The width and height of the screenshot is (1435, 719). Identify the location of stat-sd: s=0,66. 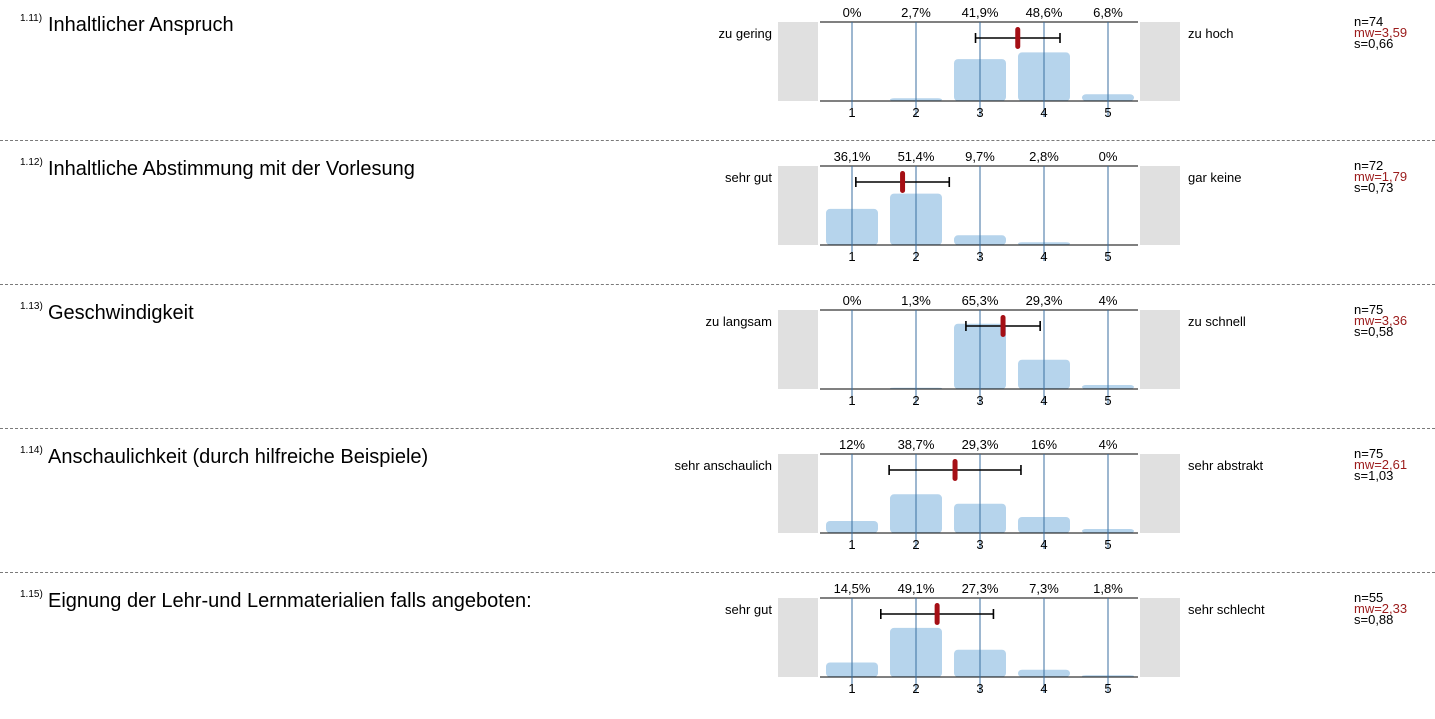
(1374, 43).